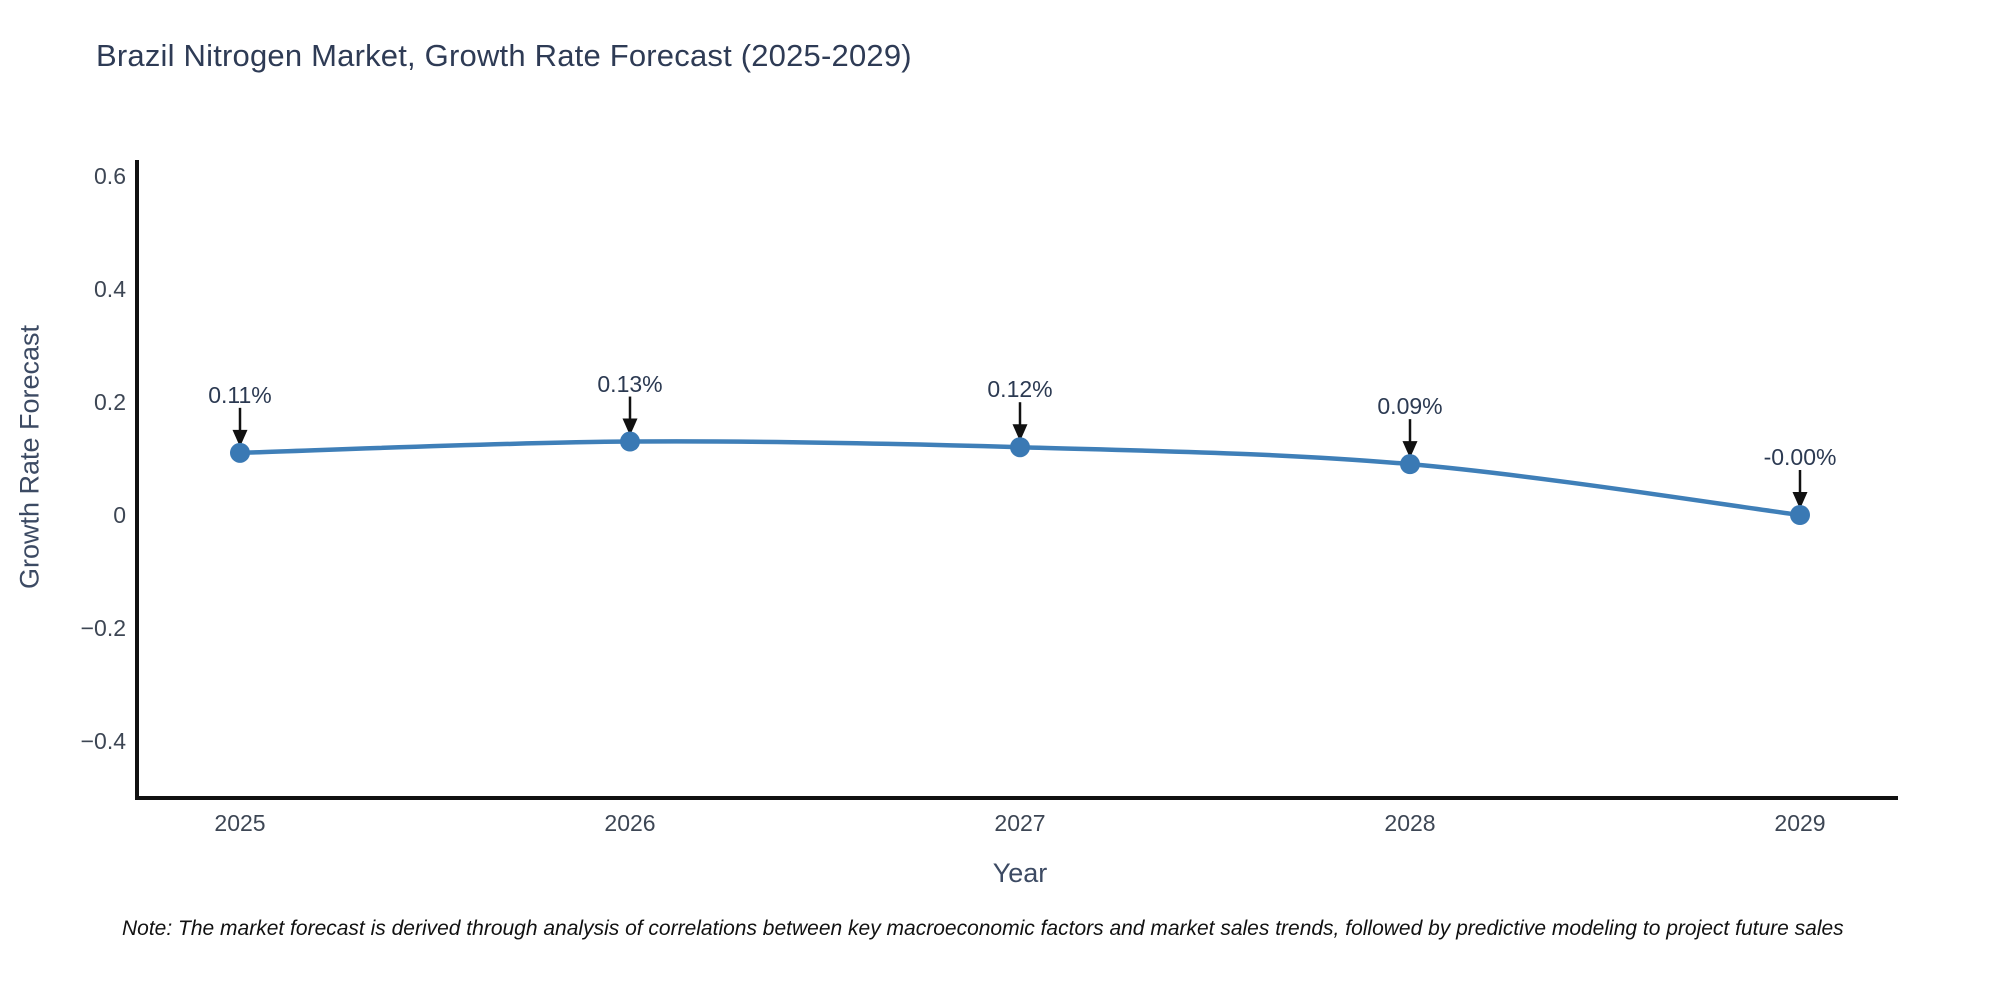 This screenshot has height=1000, width=2000. What do you see at coordinates (240, 394) in the screenshot?
I see `data-point-label: 0.11%` at bounding box center [240, 394].